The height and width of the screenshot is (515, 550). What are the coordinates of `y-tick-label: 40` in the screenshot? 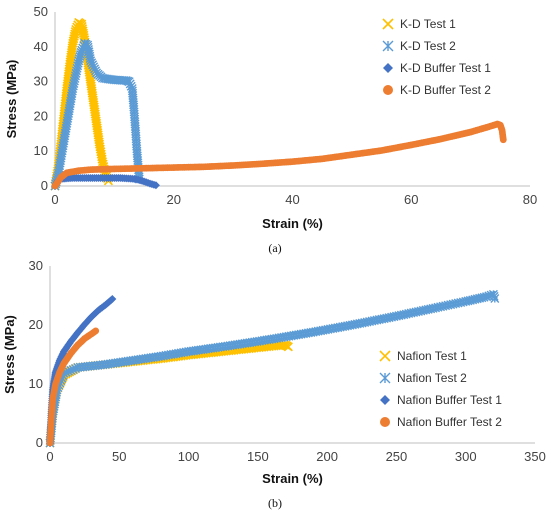 It's located at (41, 46).